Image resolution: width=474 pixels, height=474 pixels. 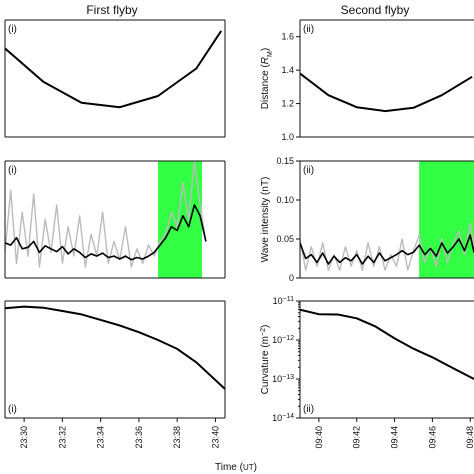 I want to click on x-tick-label: 23:32, so click(x=62, y=437).